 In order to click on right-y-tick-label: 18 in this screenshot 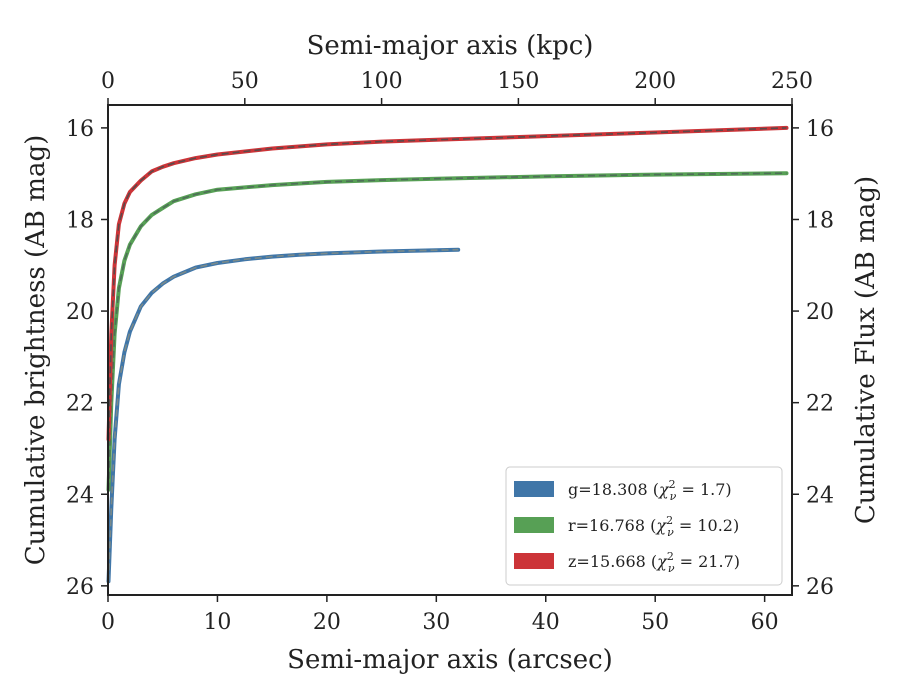, I will do `click(820, 220)`.